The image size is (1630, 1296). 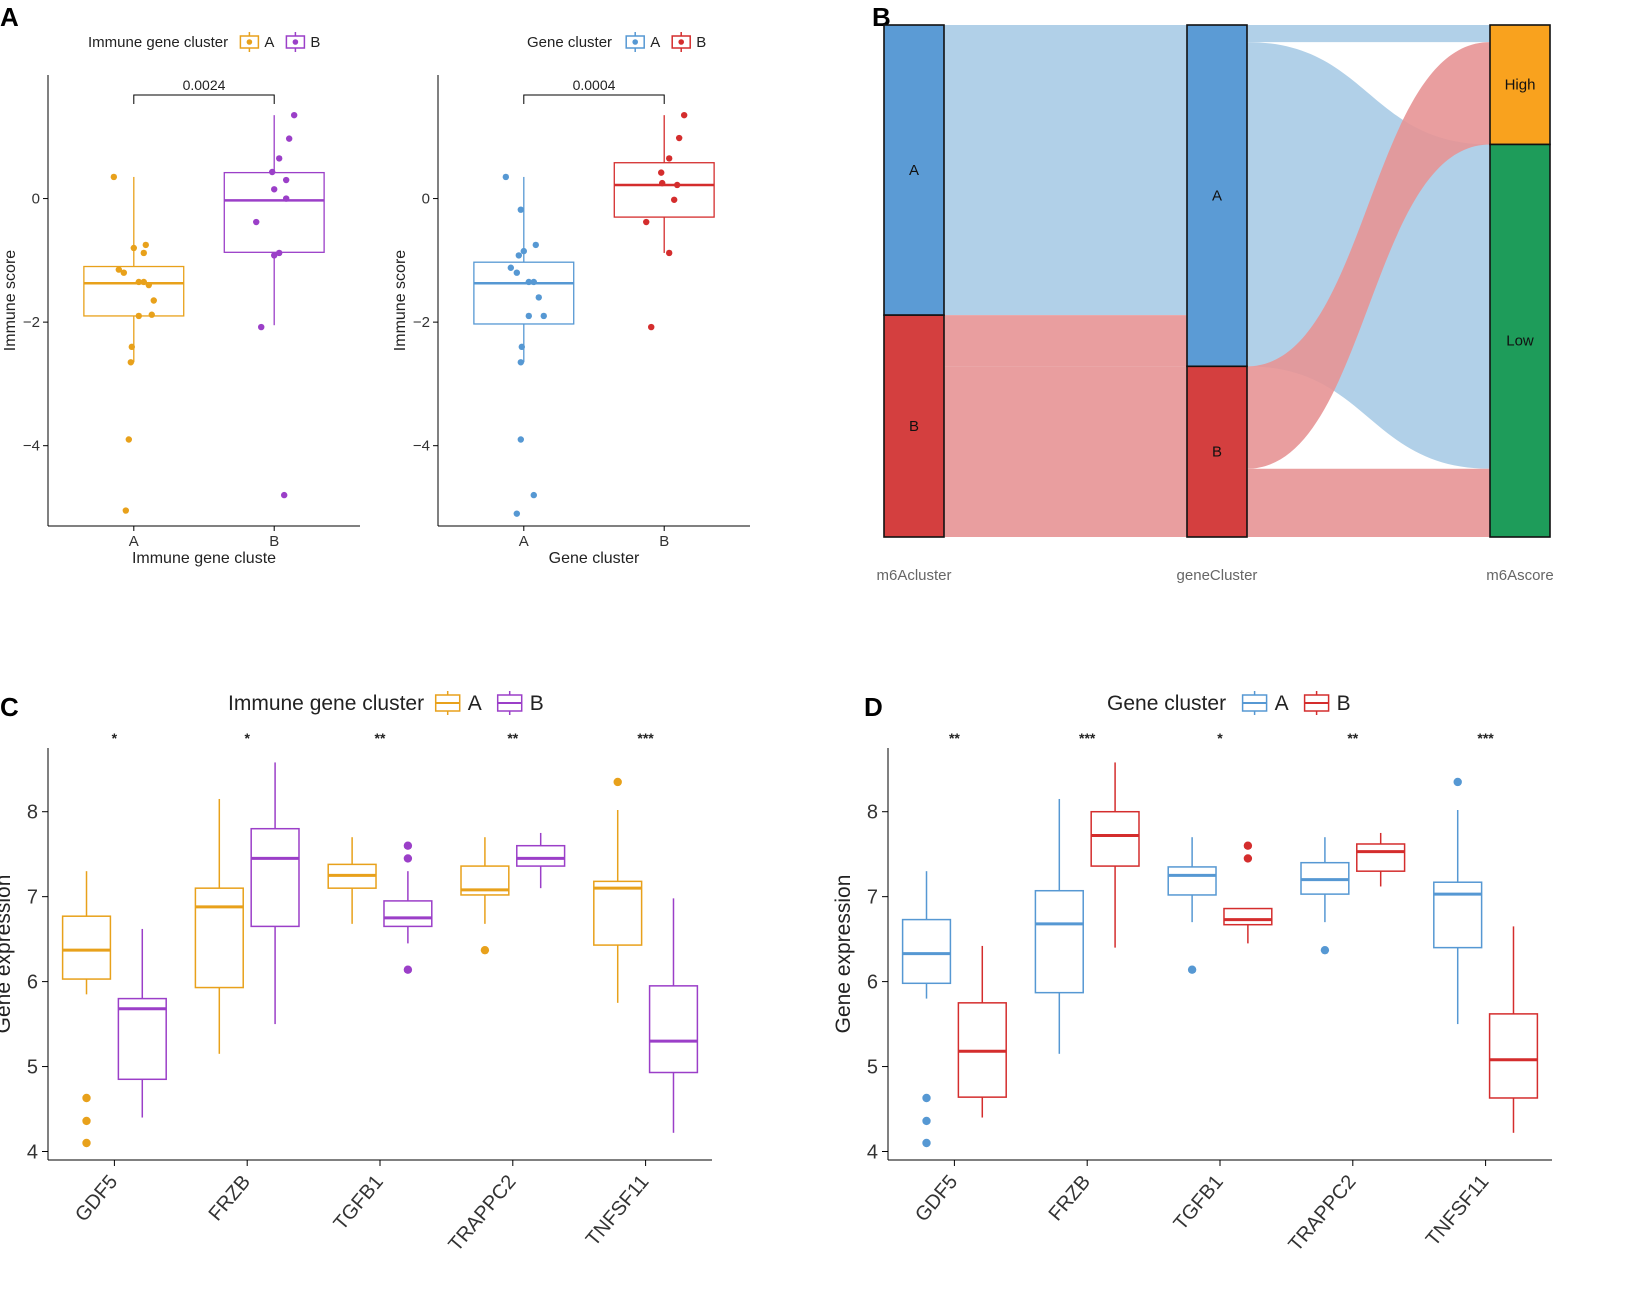 I want to click on legend-title: Gene cluster, so click(x=569, y=42).